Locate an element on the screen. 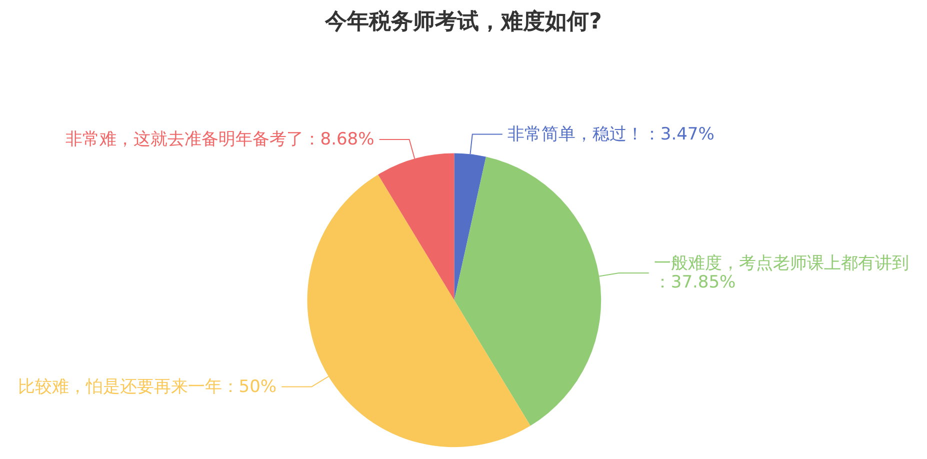  slice-label: 非常难，这就去准备明年备考了 is located at coordinates (184, 139).